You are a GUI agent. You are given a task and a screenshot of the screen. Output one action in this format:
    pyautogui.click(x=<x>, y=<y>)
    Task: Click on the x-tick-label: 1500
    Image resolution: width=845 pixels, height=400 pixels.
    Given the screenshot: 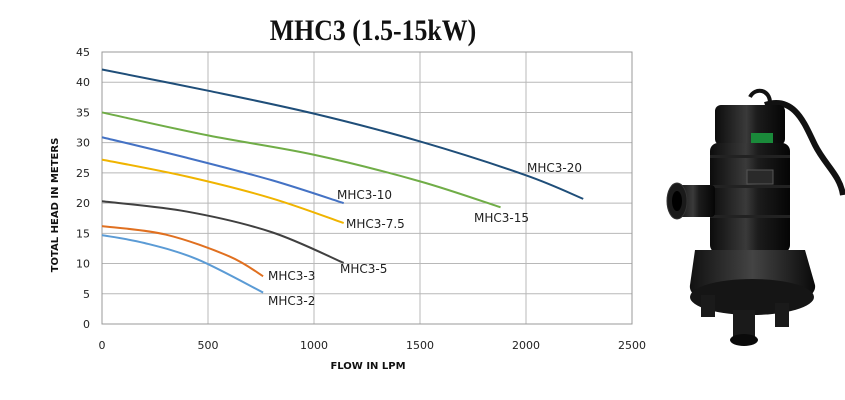 What is the action you would take?
    pyautogui.click(x=420, y=345)
    